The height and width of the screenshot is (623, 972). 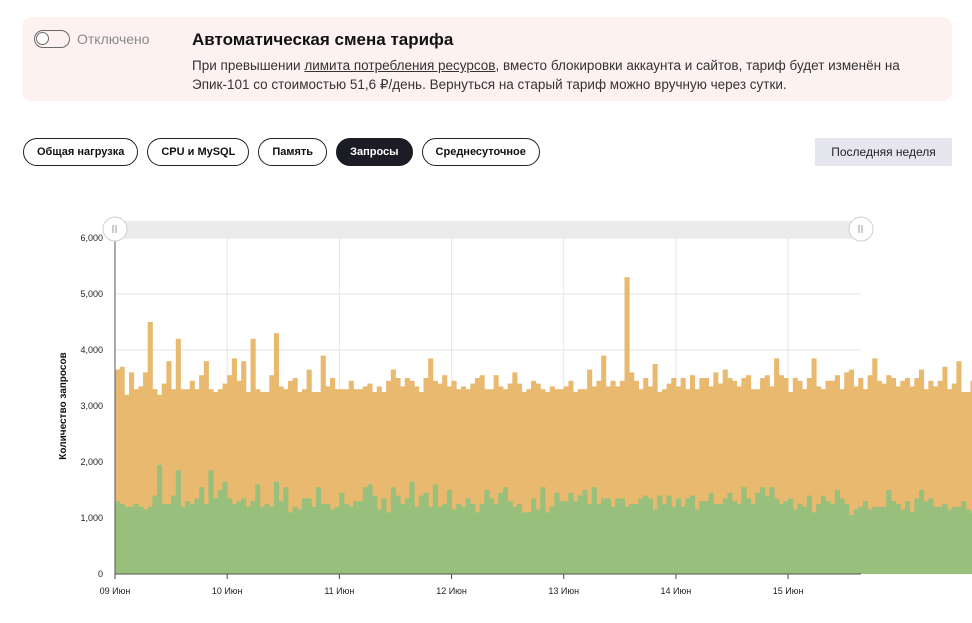 What do you see at coordinates (374, 152) in the screenshot?
I see `tab-requests: Запросы` at bounding box center [374, 152].